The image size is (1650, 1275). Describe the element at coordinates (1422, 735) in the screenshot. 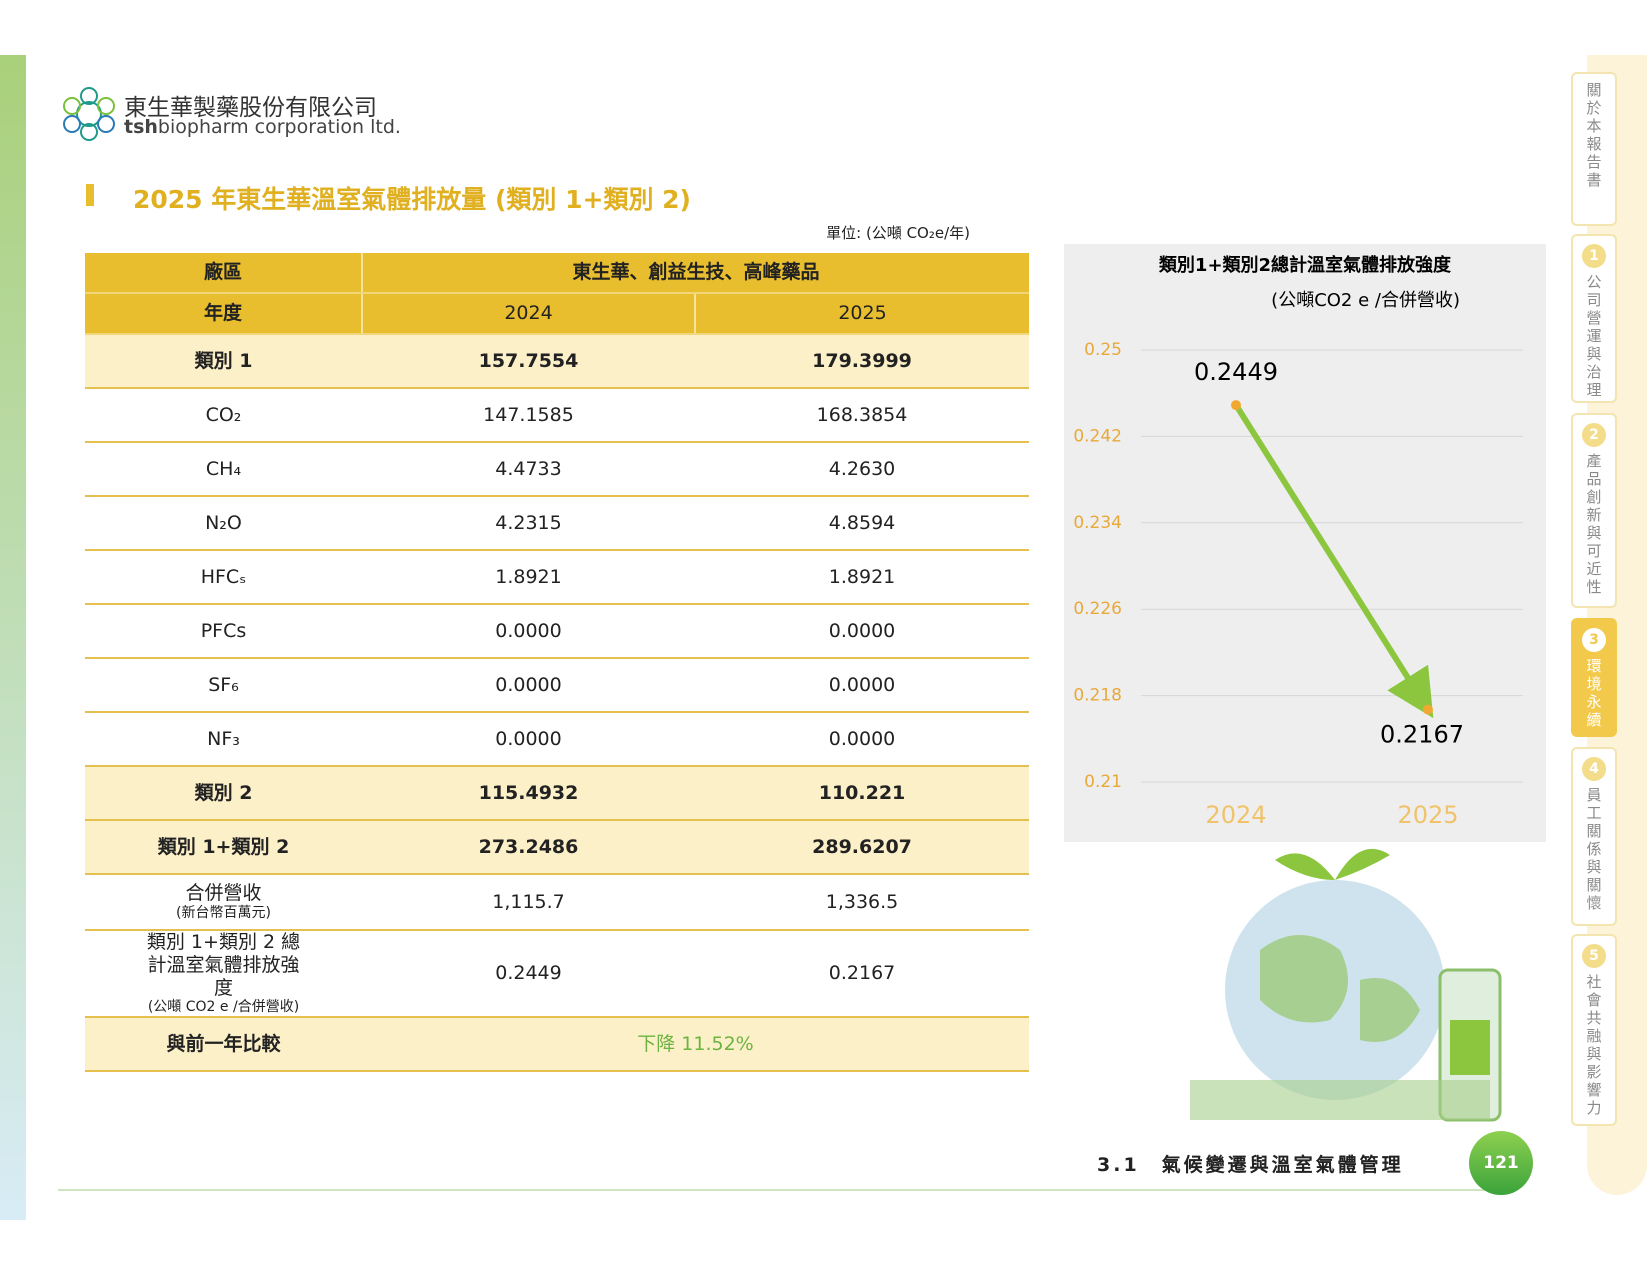

I see `data-label: 0.2167` at that location.